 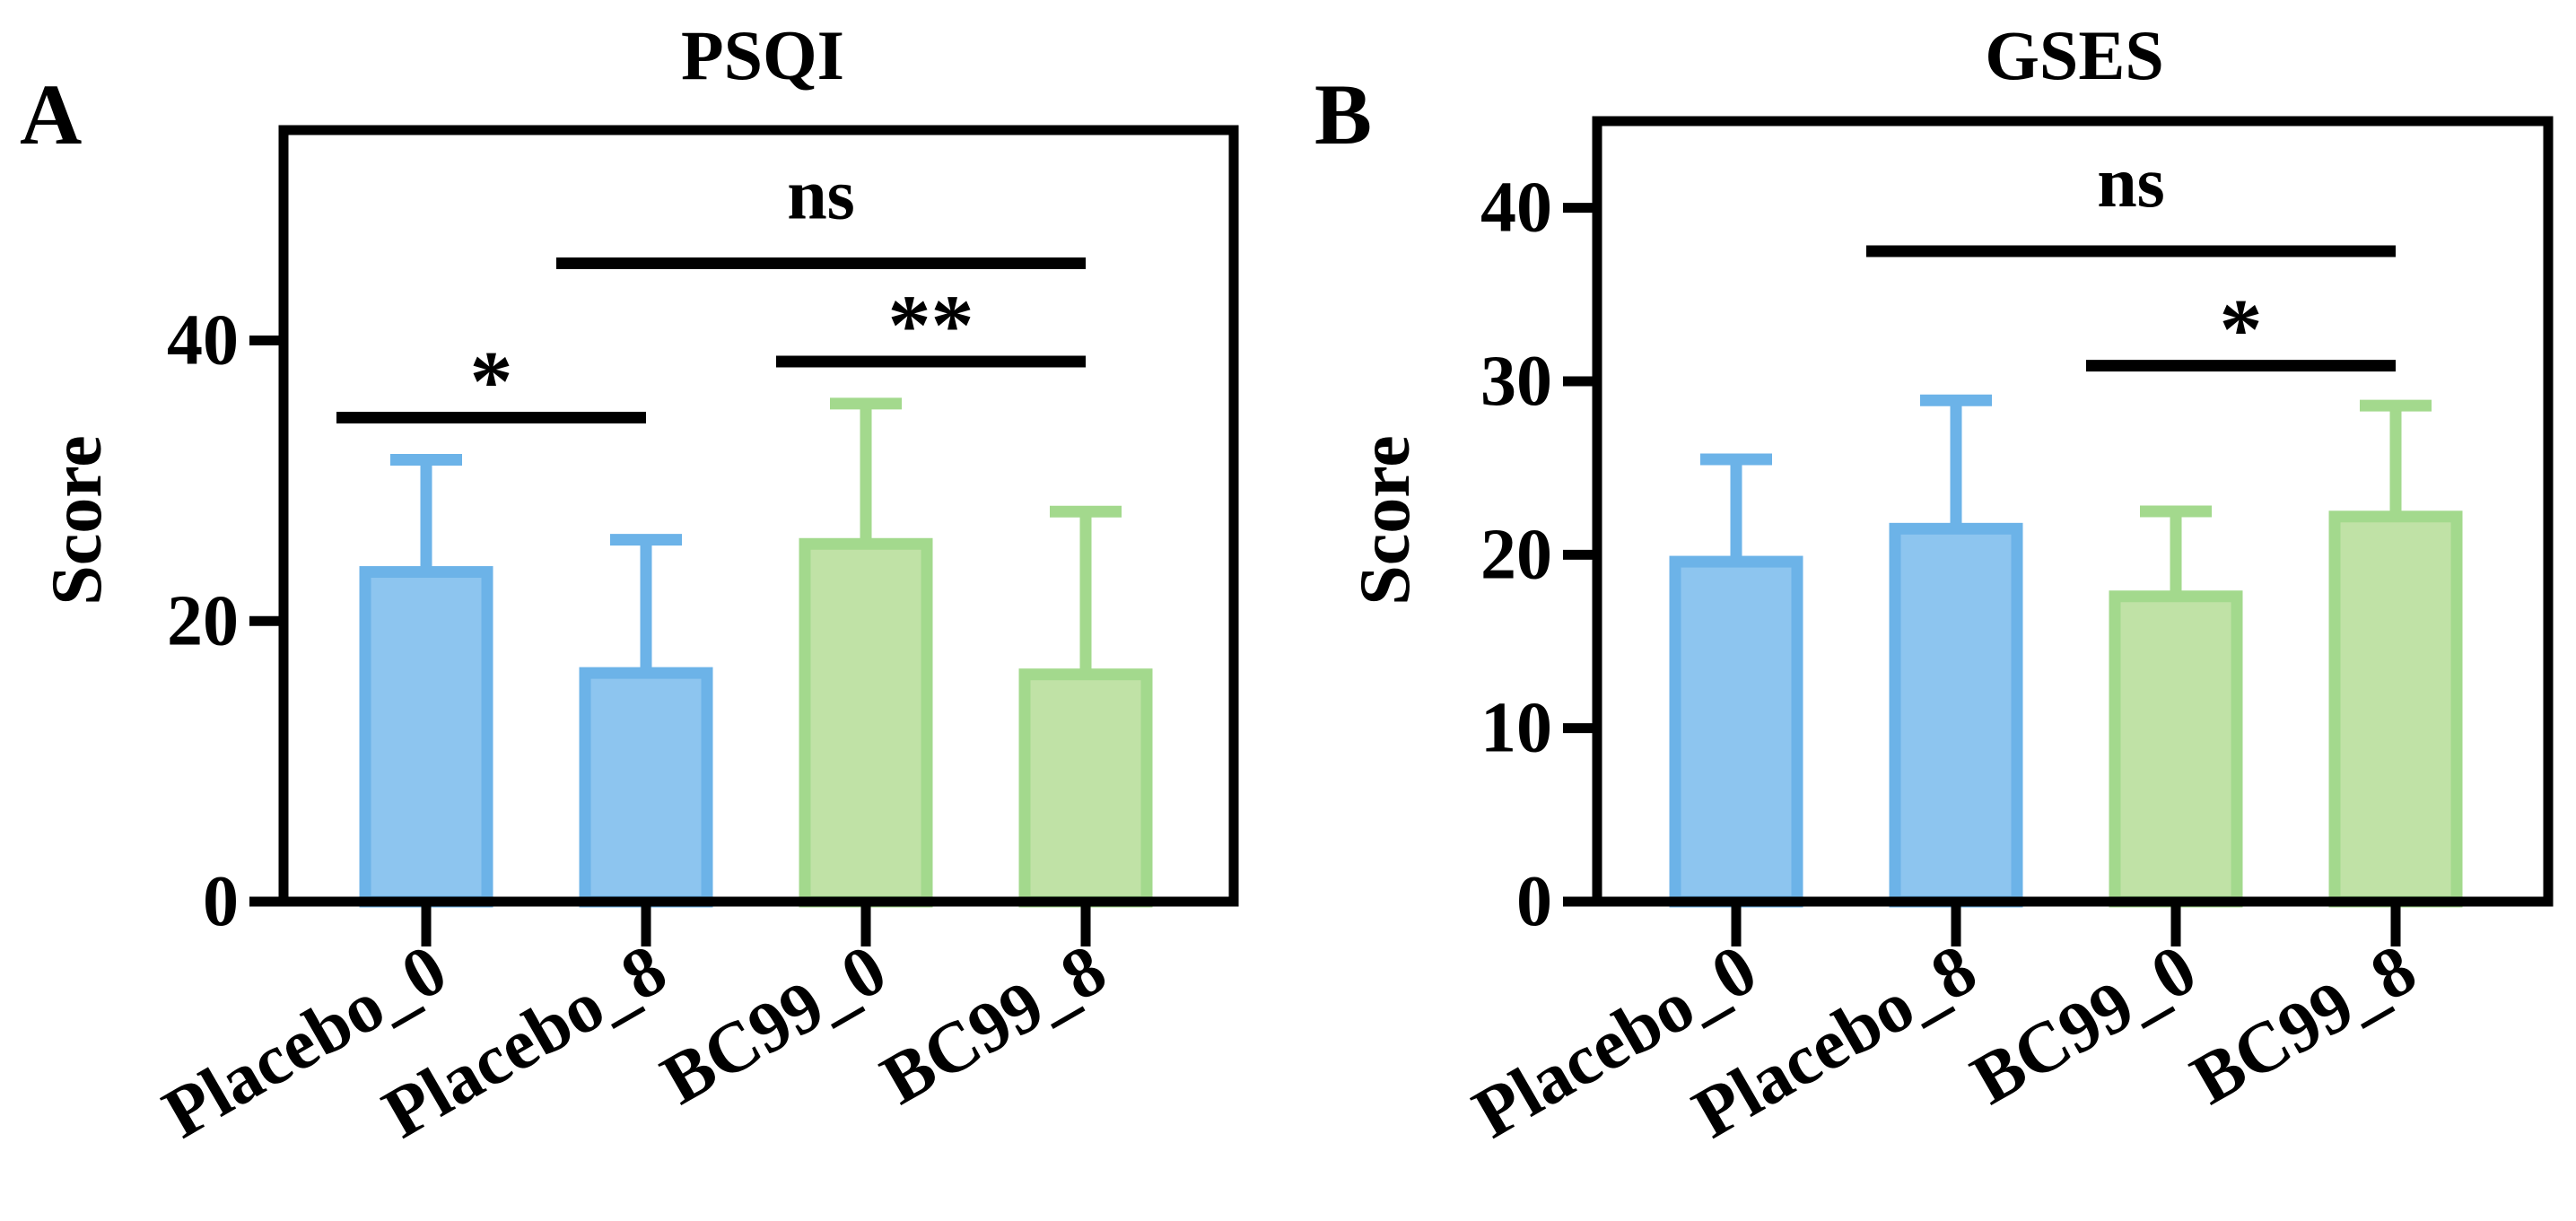 I want to click on chart-title: PSQI, so click(x=763, y=55).